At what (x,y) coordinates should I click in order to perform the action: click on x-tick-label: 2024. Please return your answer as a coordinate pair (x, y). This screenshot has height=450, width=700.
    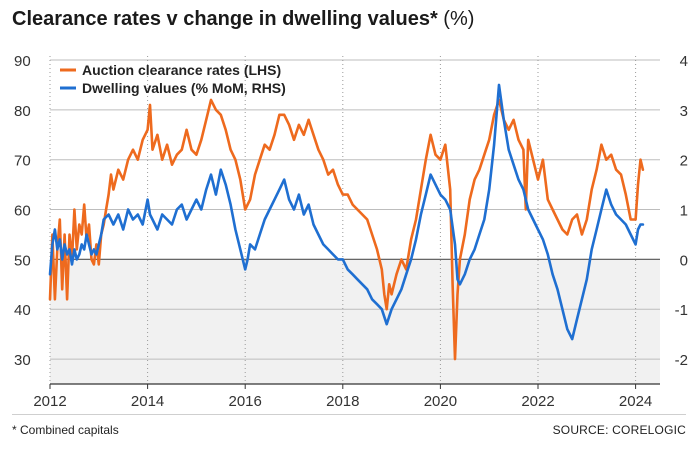
    Looking at the image, I should click on (635, 401).